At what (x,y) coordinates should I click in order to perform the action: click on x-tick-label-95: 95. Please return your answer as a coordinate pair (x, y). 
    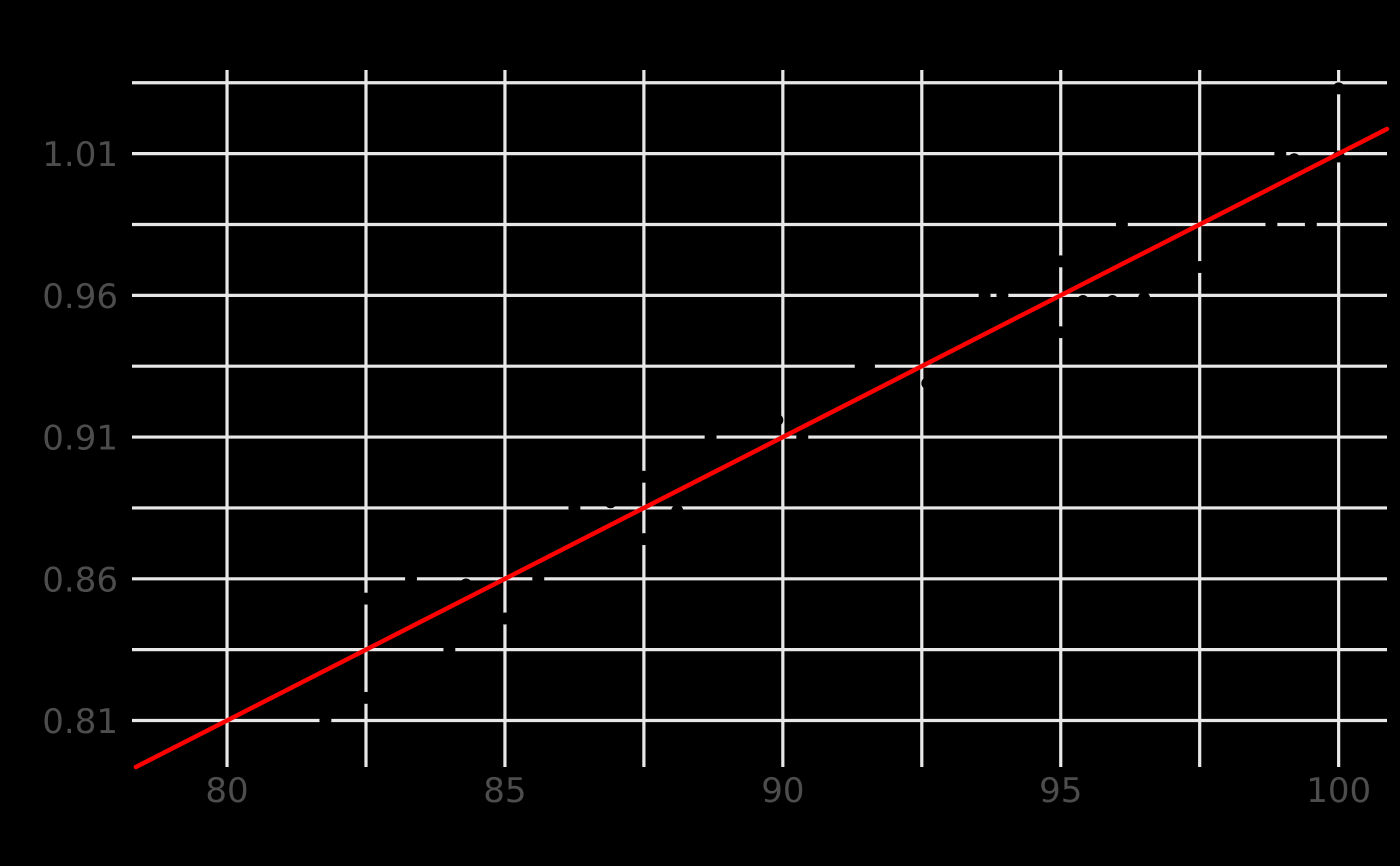
    Looking at the image, I should click on (1060, 791).